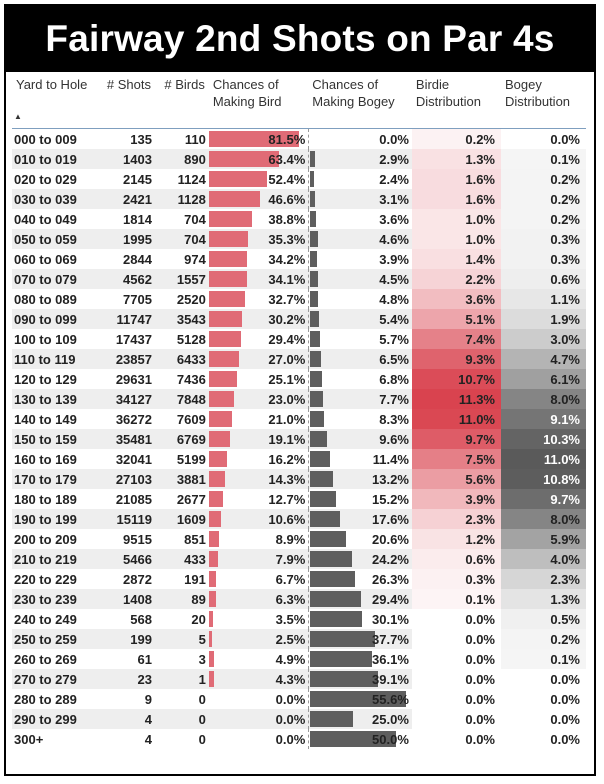 The image size is (604, 784). I want to click on yard-range-cell: 070 to 079, so click(57, 279).